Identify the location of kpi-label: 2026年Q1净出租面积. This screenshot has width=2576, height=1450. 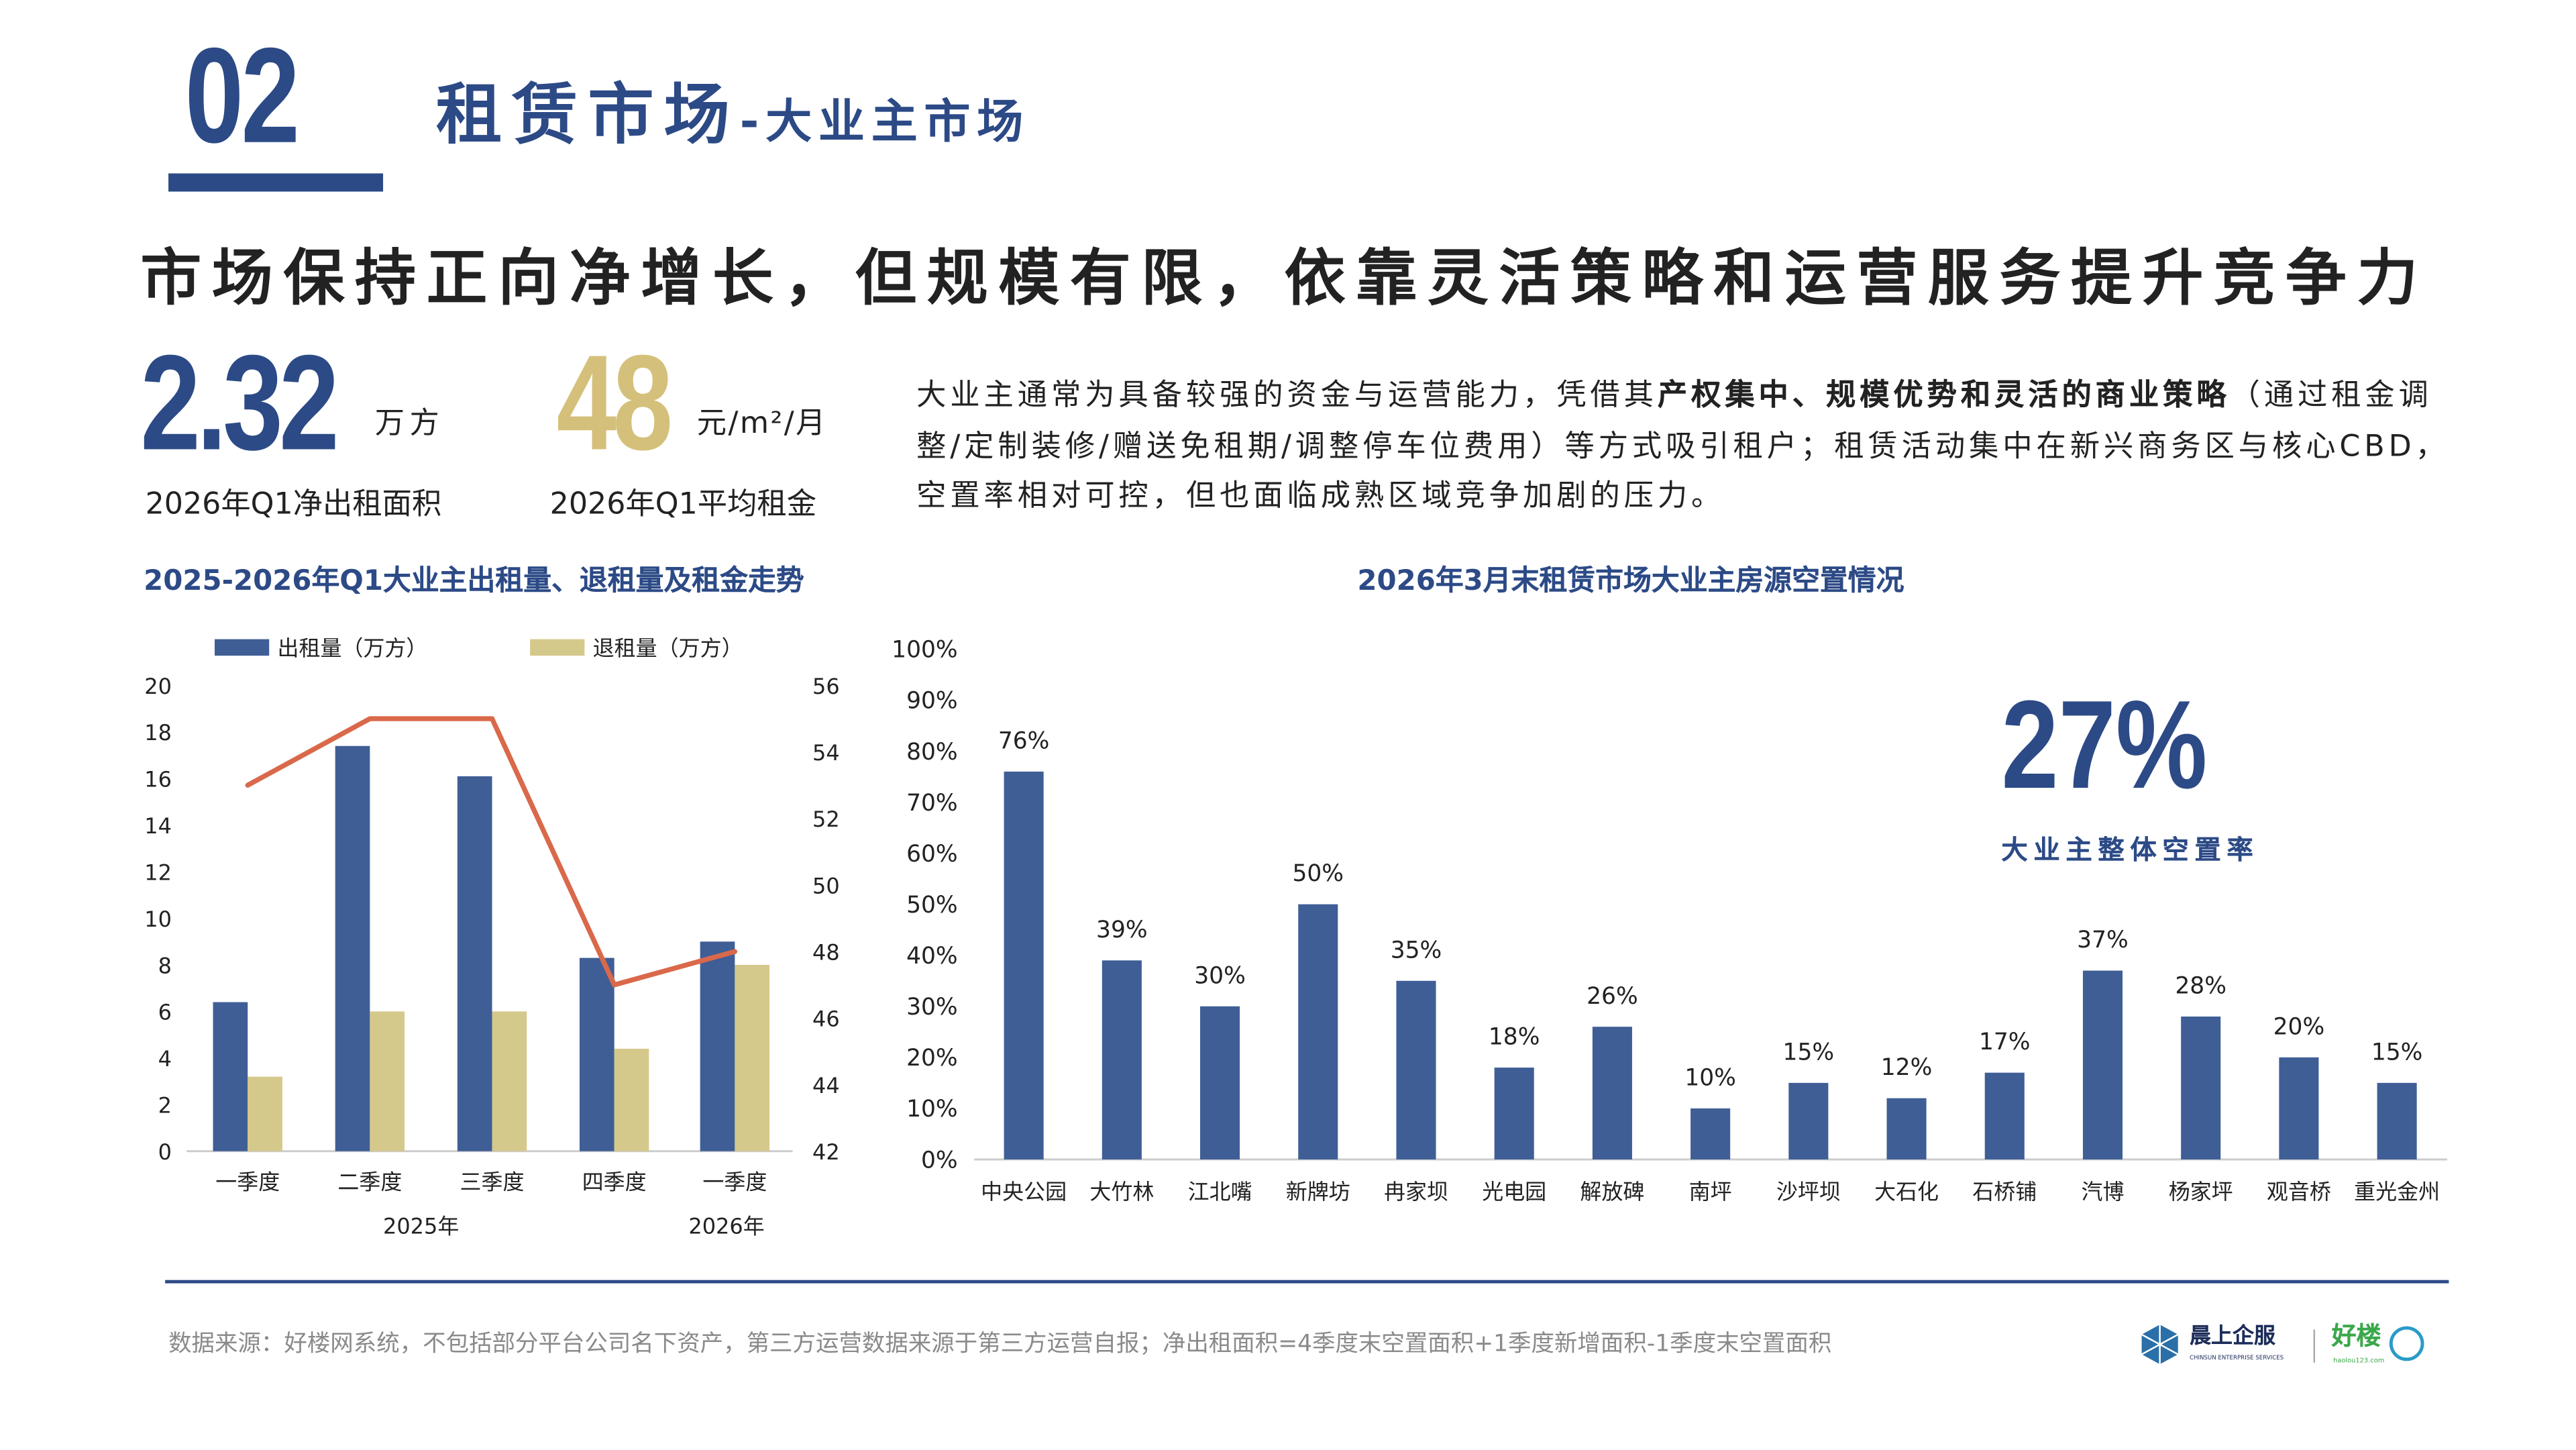
(293, 504).